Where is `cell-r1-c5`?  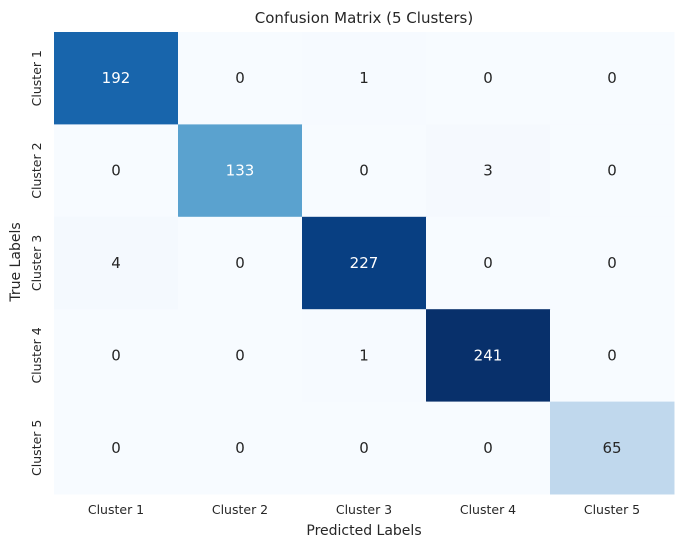 cell-r1-c5 is located at coordinates (612, 78).